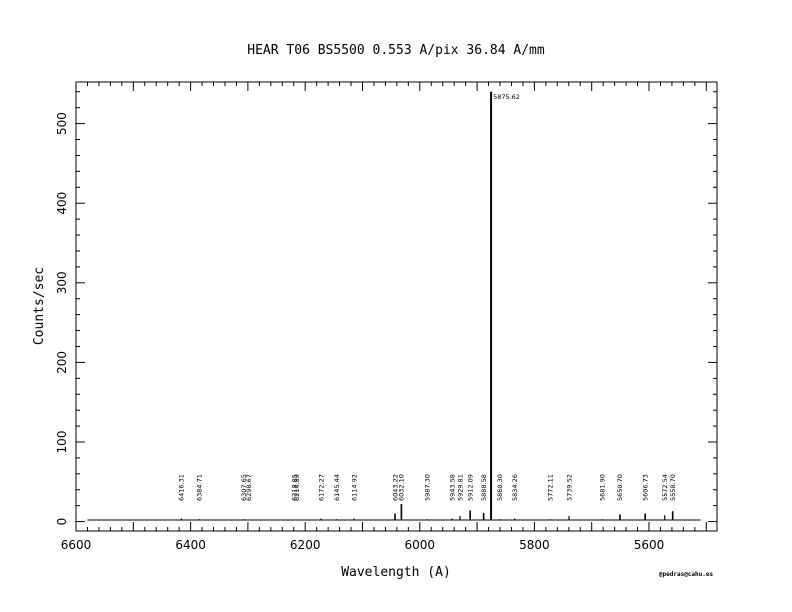 The width and height of the screenshot is (792, 612). What do you see at coordinates (62, 203) in the screenshot?
I see `y-tick-label: 400` at bounding box center [62, 203].